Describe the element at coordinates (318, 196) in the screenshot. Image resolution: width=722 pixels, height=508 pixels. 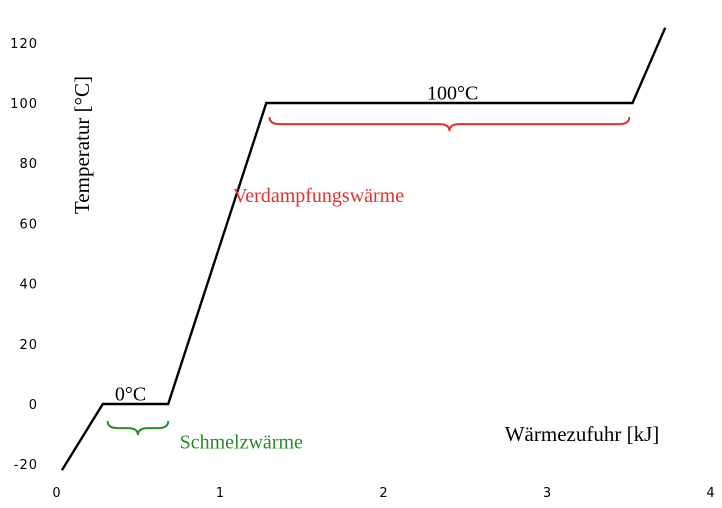
I see `annotation-label: Verdampfungswärme` at that location.